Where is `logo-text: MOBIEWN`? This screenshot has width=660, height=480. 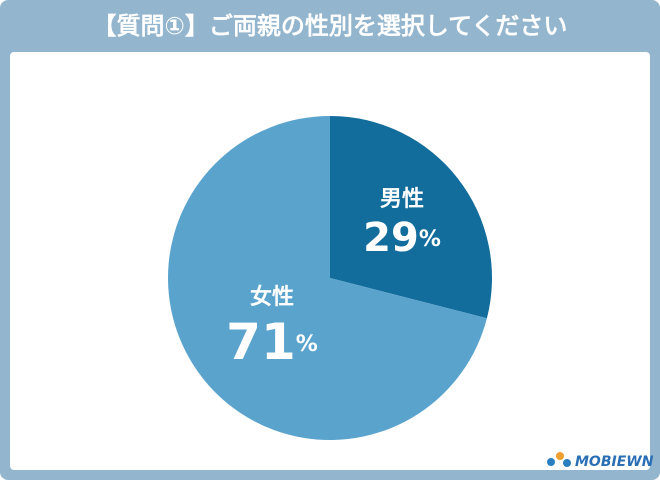
logo-text: MOBIEWN is located at coordinates (614, 462).